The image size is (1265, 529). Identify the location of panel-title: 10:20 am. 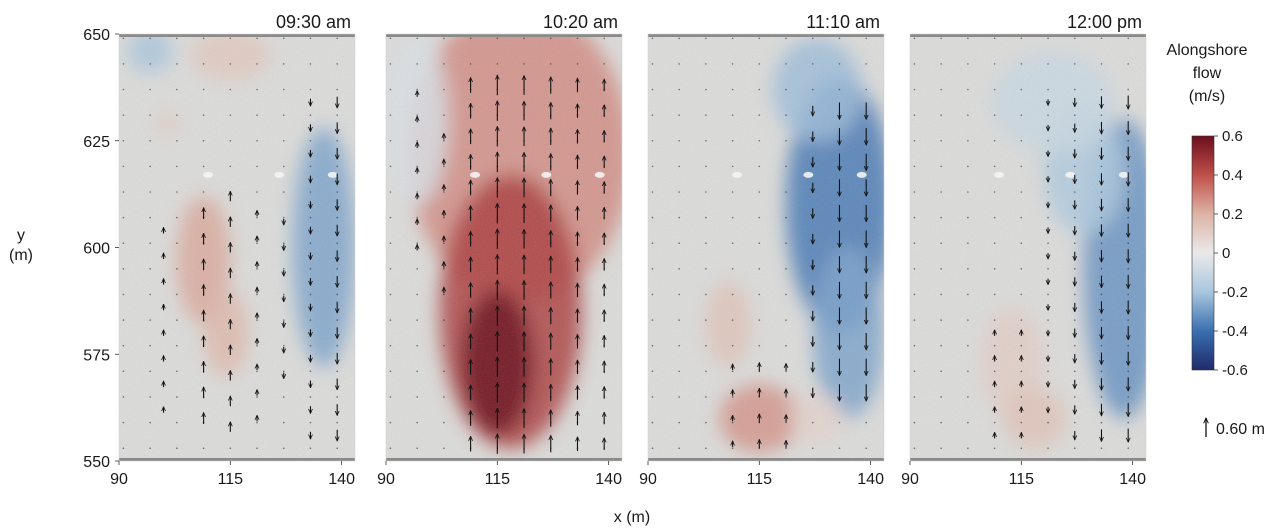
(580, 22).